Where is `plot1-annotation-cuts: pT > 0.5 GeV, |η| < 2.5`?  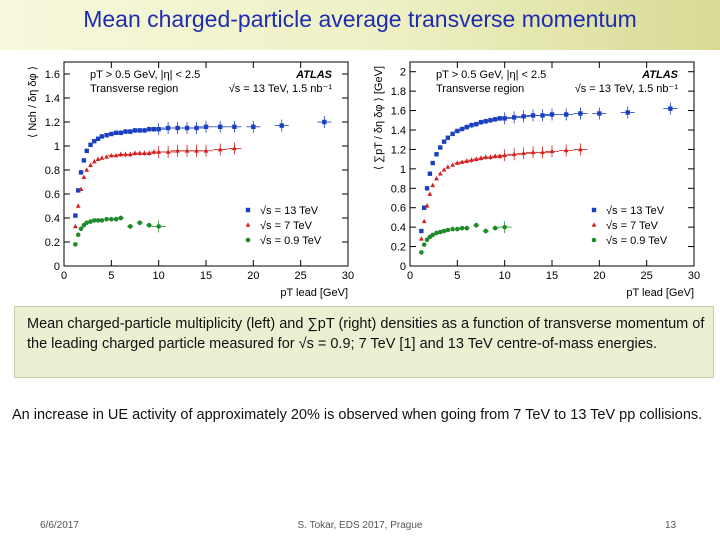 plot1-annotation-cuts: pT > 0.5 GeV, |η| < 2.5 is located at coordinates (491, 75).